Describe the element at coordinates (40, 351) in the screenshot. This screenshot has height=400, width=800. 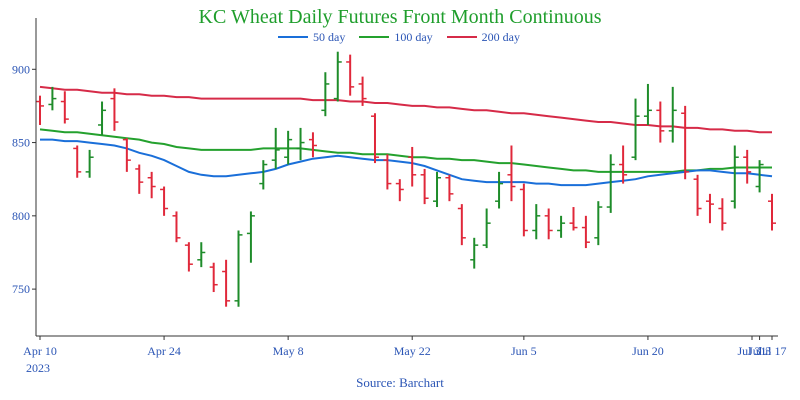
I see `x-tick-label: Apr 10` at that location.